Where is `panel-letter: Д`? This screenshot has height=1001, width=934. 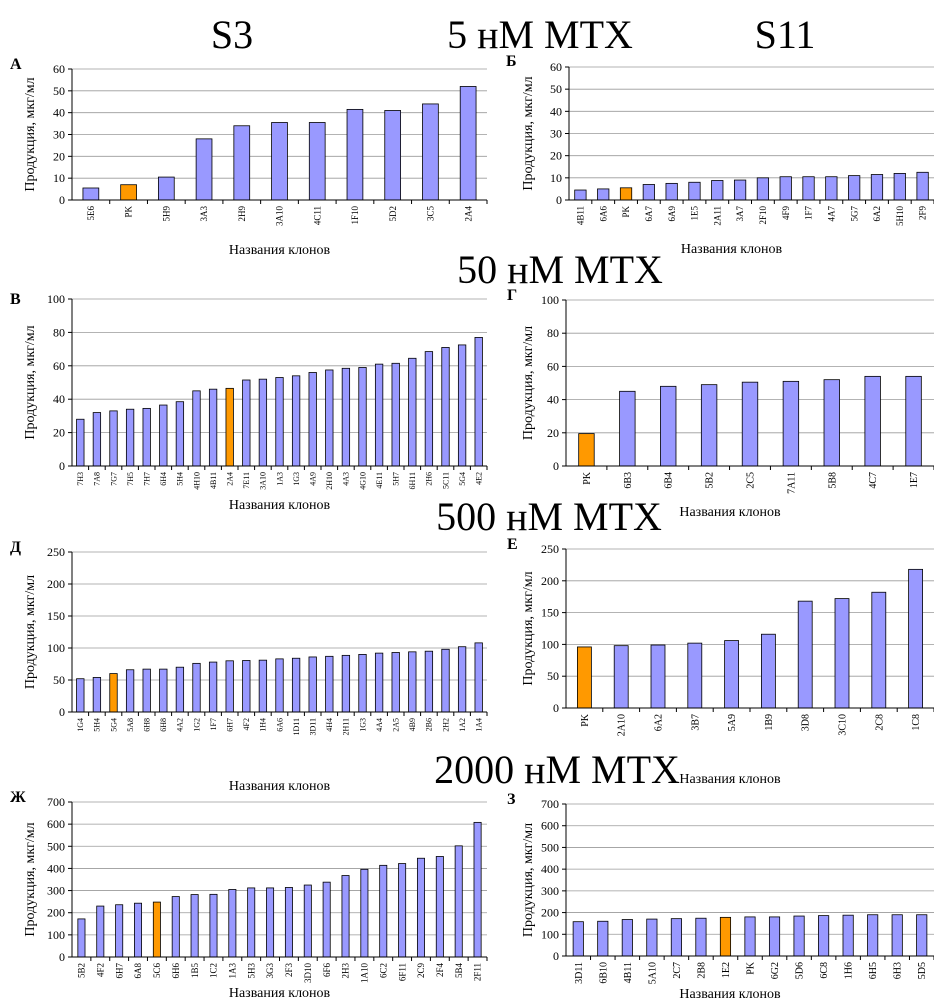
panel-letter: Д is located at coordinates (15, 547).